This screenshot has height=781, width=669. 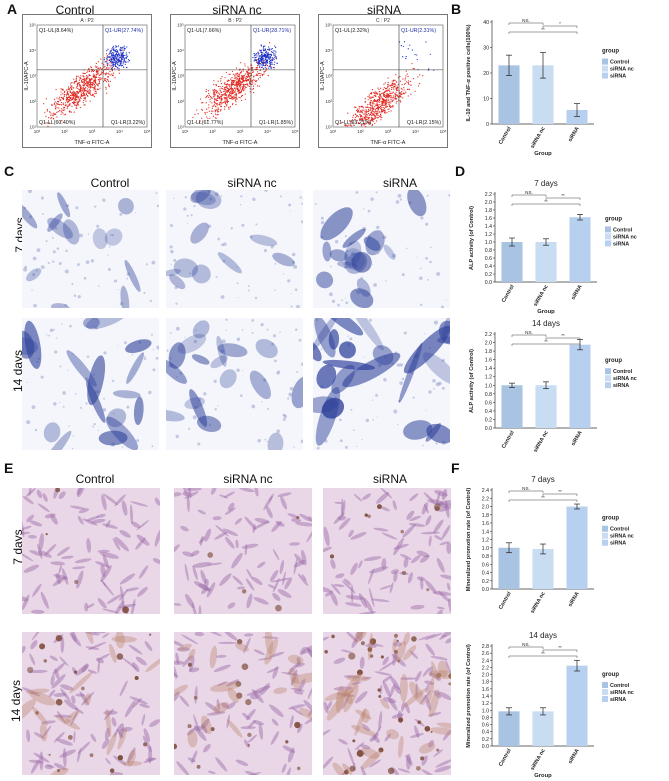 I want to click on y-tick-label: 0.0, so click(x=488, y=429).